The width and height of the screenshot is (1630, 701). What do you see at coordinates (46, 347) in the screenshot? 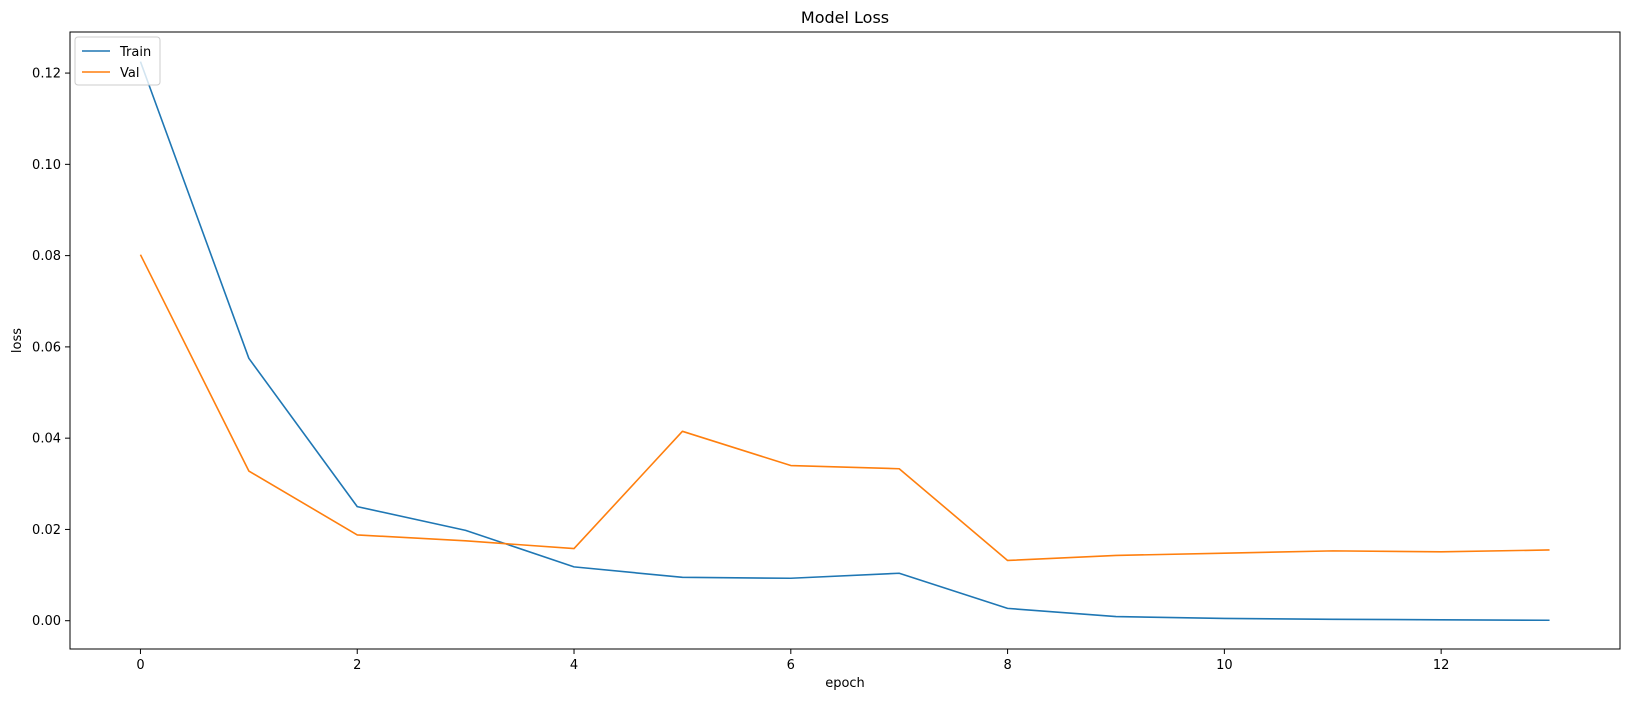
I see `y-tick-label: 0.06` at bounding box center [46, 347].